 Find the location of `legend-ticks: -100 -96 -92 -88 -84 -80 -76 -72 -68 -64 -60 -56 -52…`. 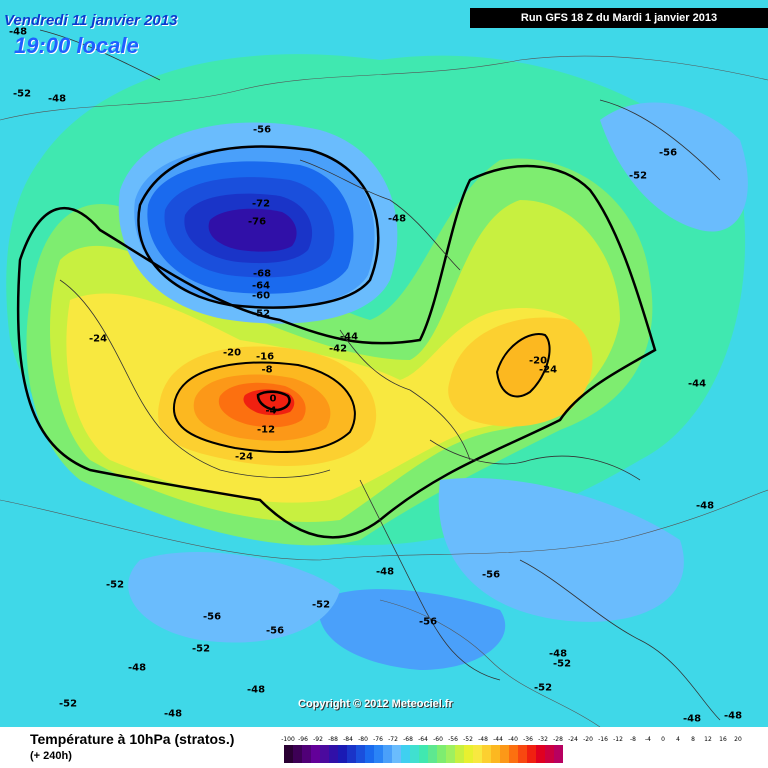

legend-ticks: -100 -96 -92 -88 -84 -80 -76 -72 -68 -64 -60 -56 -52… is located at coordinates (512, 740).